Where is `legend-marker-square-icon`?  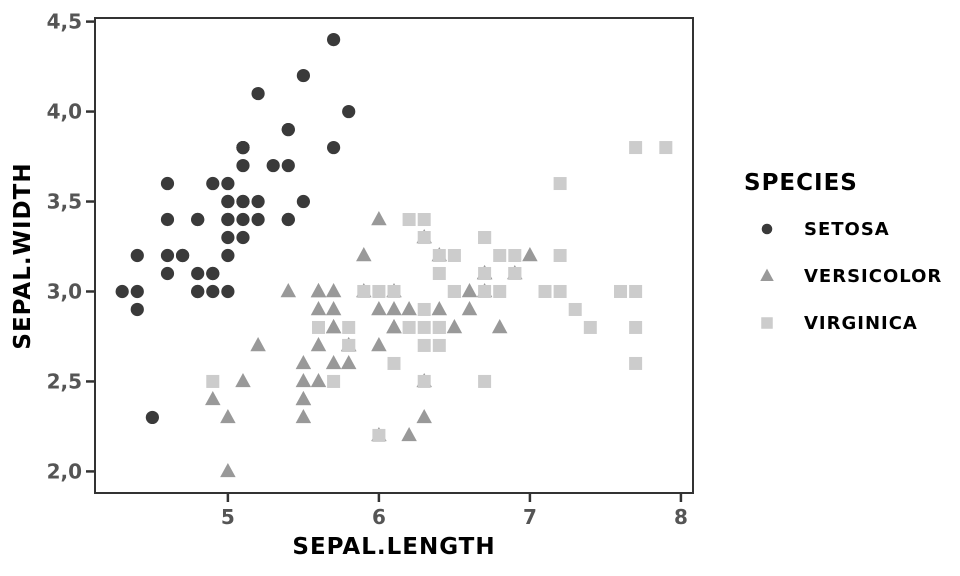 legend-marker-square-icon is located at coordinates (767, 323).